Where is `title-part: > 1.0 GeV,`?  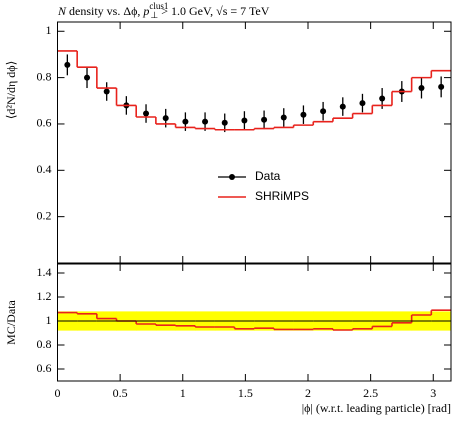 title-part: > 1.0 GeV, is located at coordinates (187, 11).